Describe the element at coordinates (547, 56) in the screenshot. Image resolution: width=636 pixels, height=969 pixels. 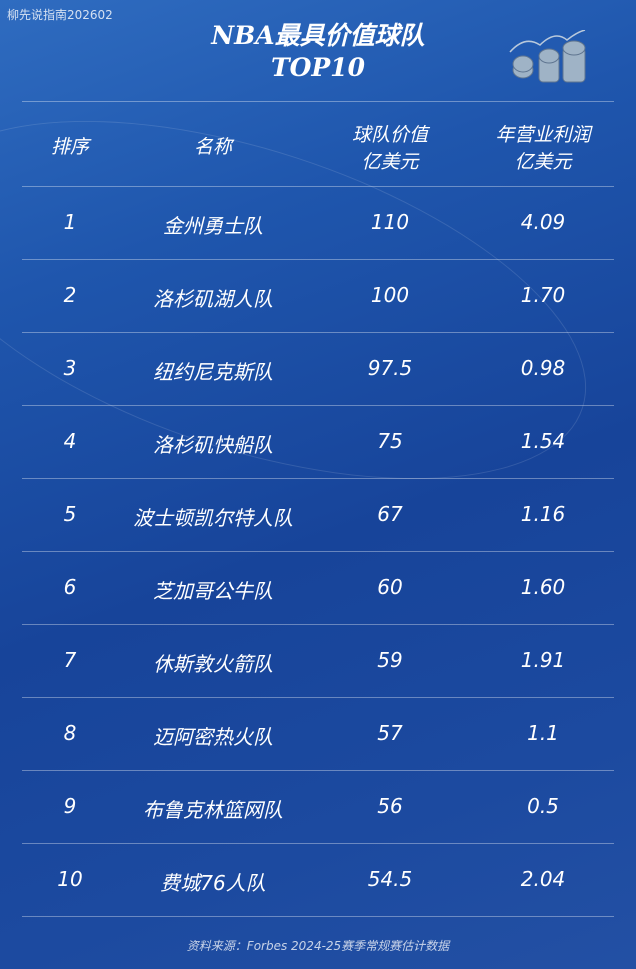
I see `coins-stack-icon` at that location.